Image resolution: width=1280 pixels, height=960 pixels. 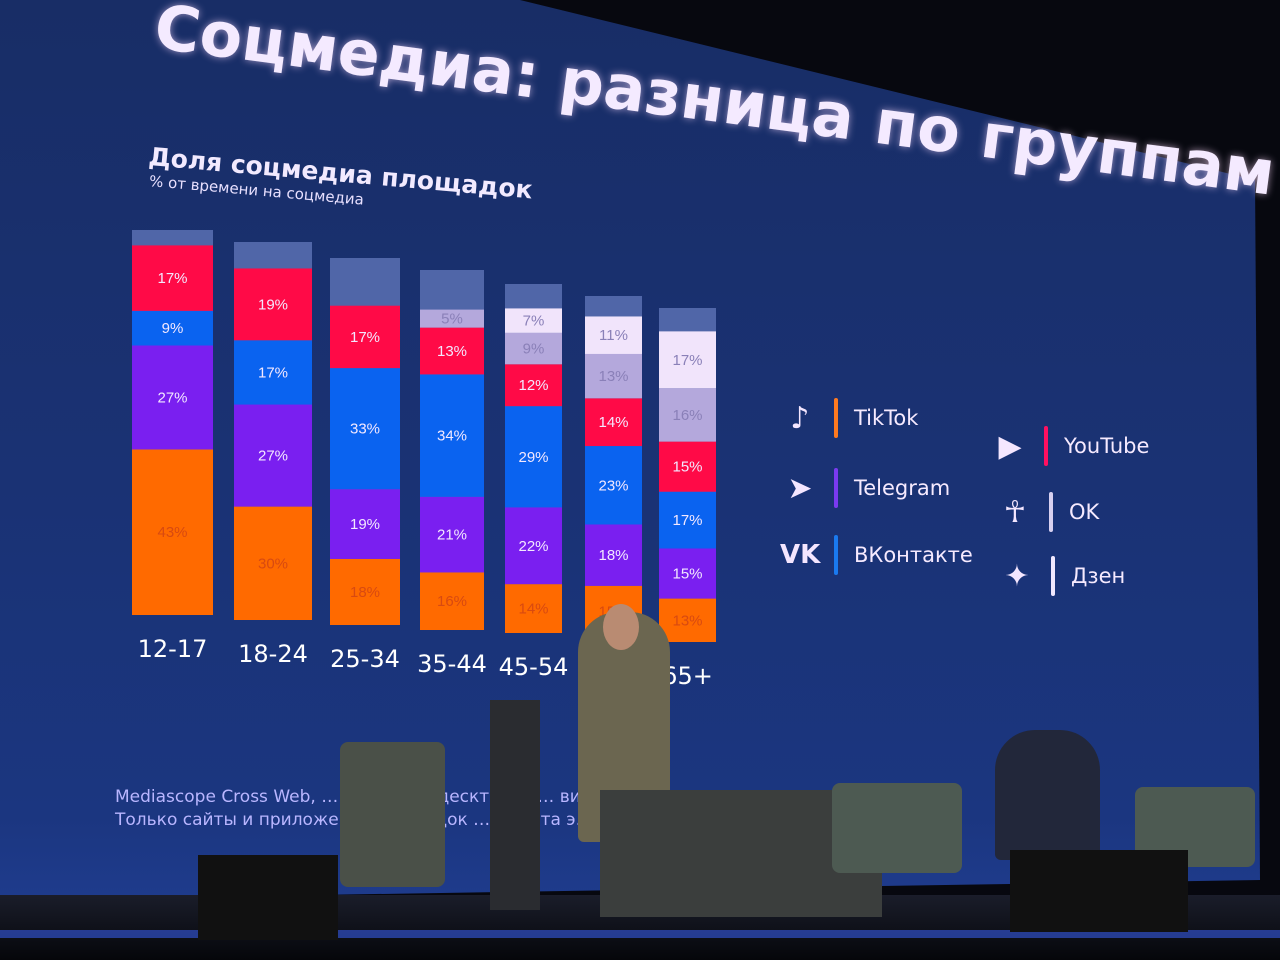 What do you see at coordinates (621, 627) in the screenshot?
I see `speaker-head` at bounding box center [621, 627].